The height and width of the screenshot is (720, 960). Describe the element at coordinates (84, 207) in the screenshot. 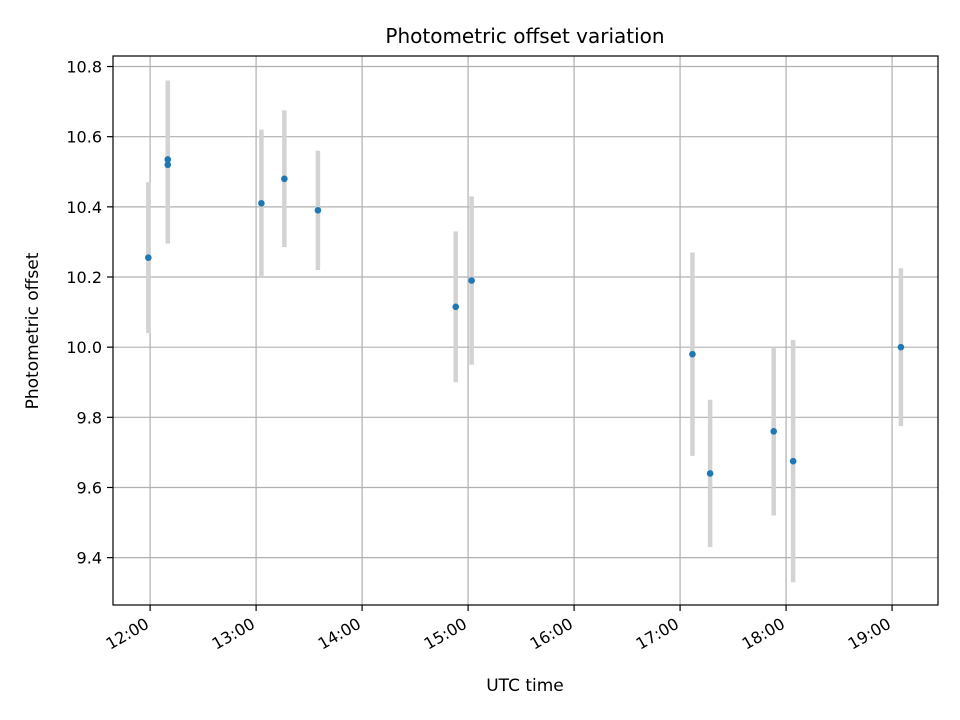

I see `y-tick-label: 10.4` at that location.